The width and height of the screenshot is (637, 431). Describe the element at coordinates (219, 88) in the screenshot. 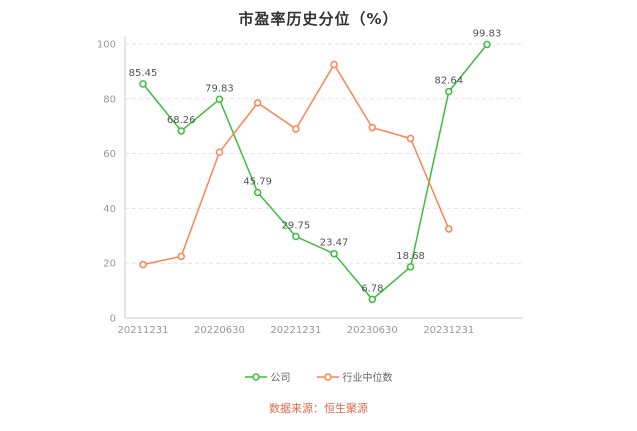

I see `svg-text: 79.83` at that location.